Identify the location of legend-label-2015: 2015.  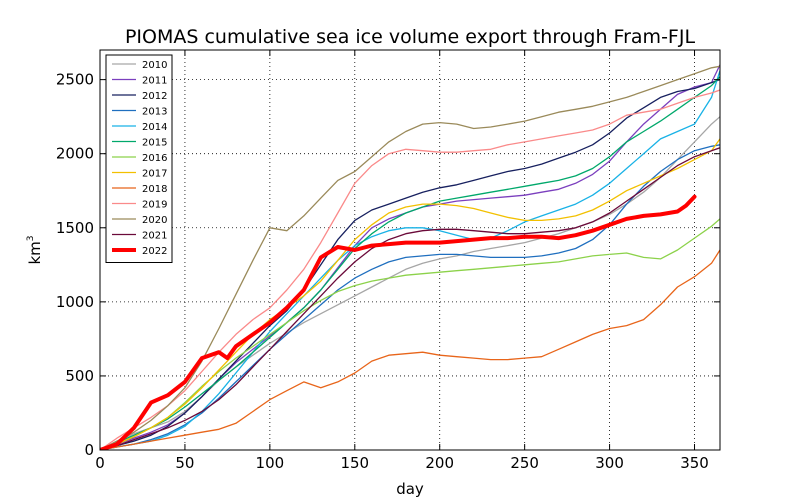
(154, 143).